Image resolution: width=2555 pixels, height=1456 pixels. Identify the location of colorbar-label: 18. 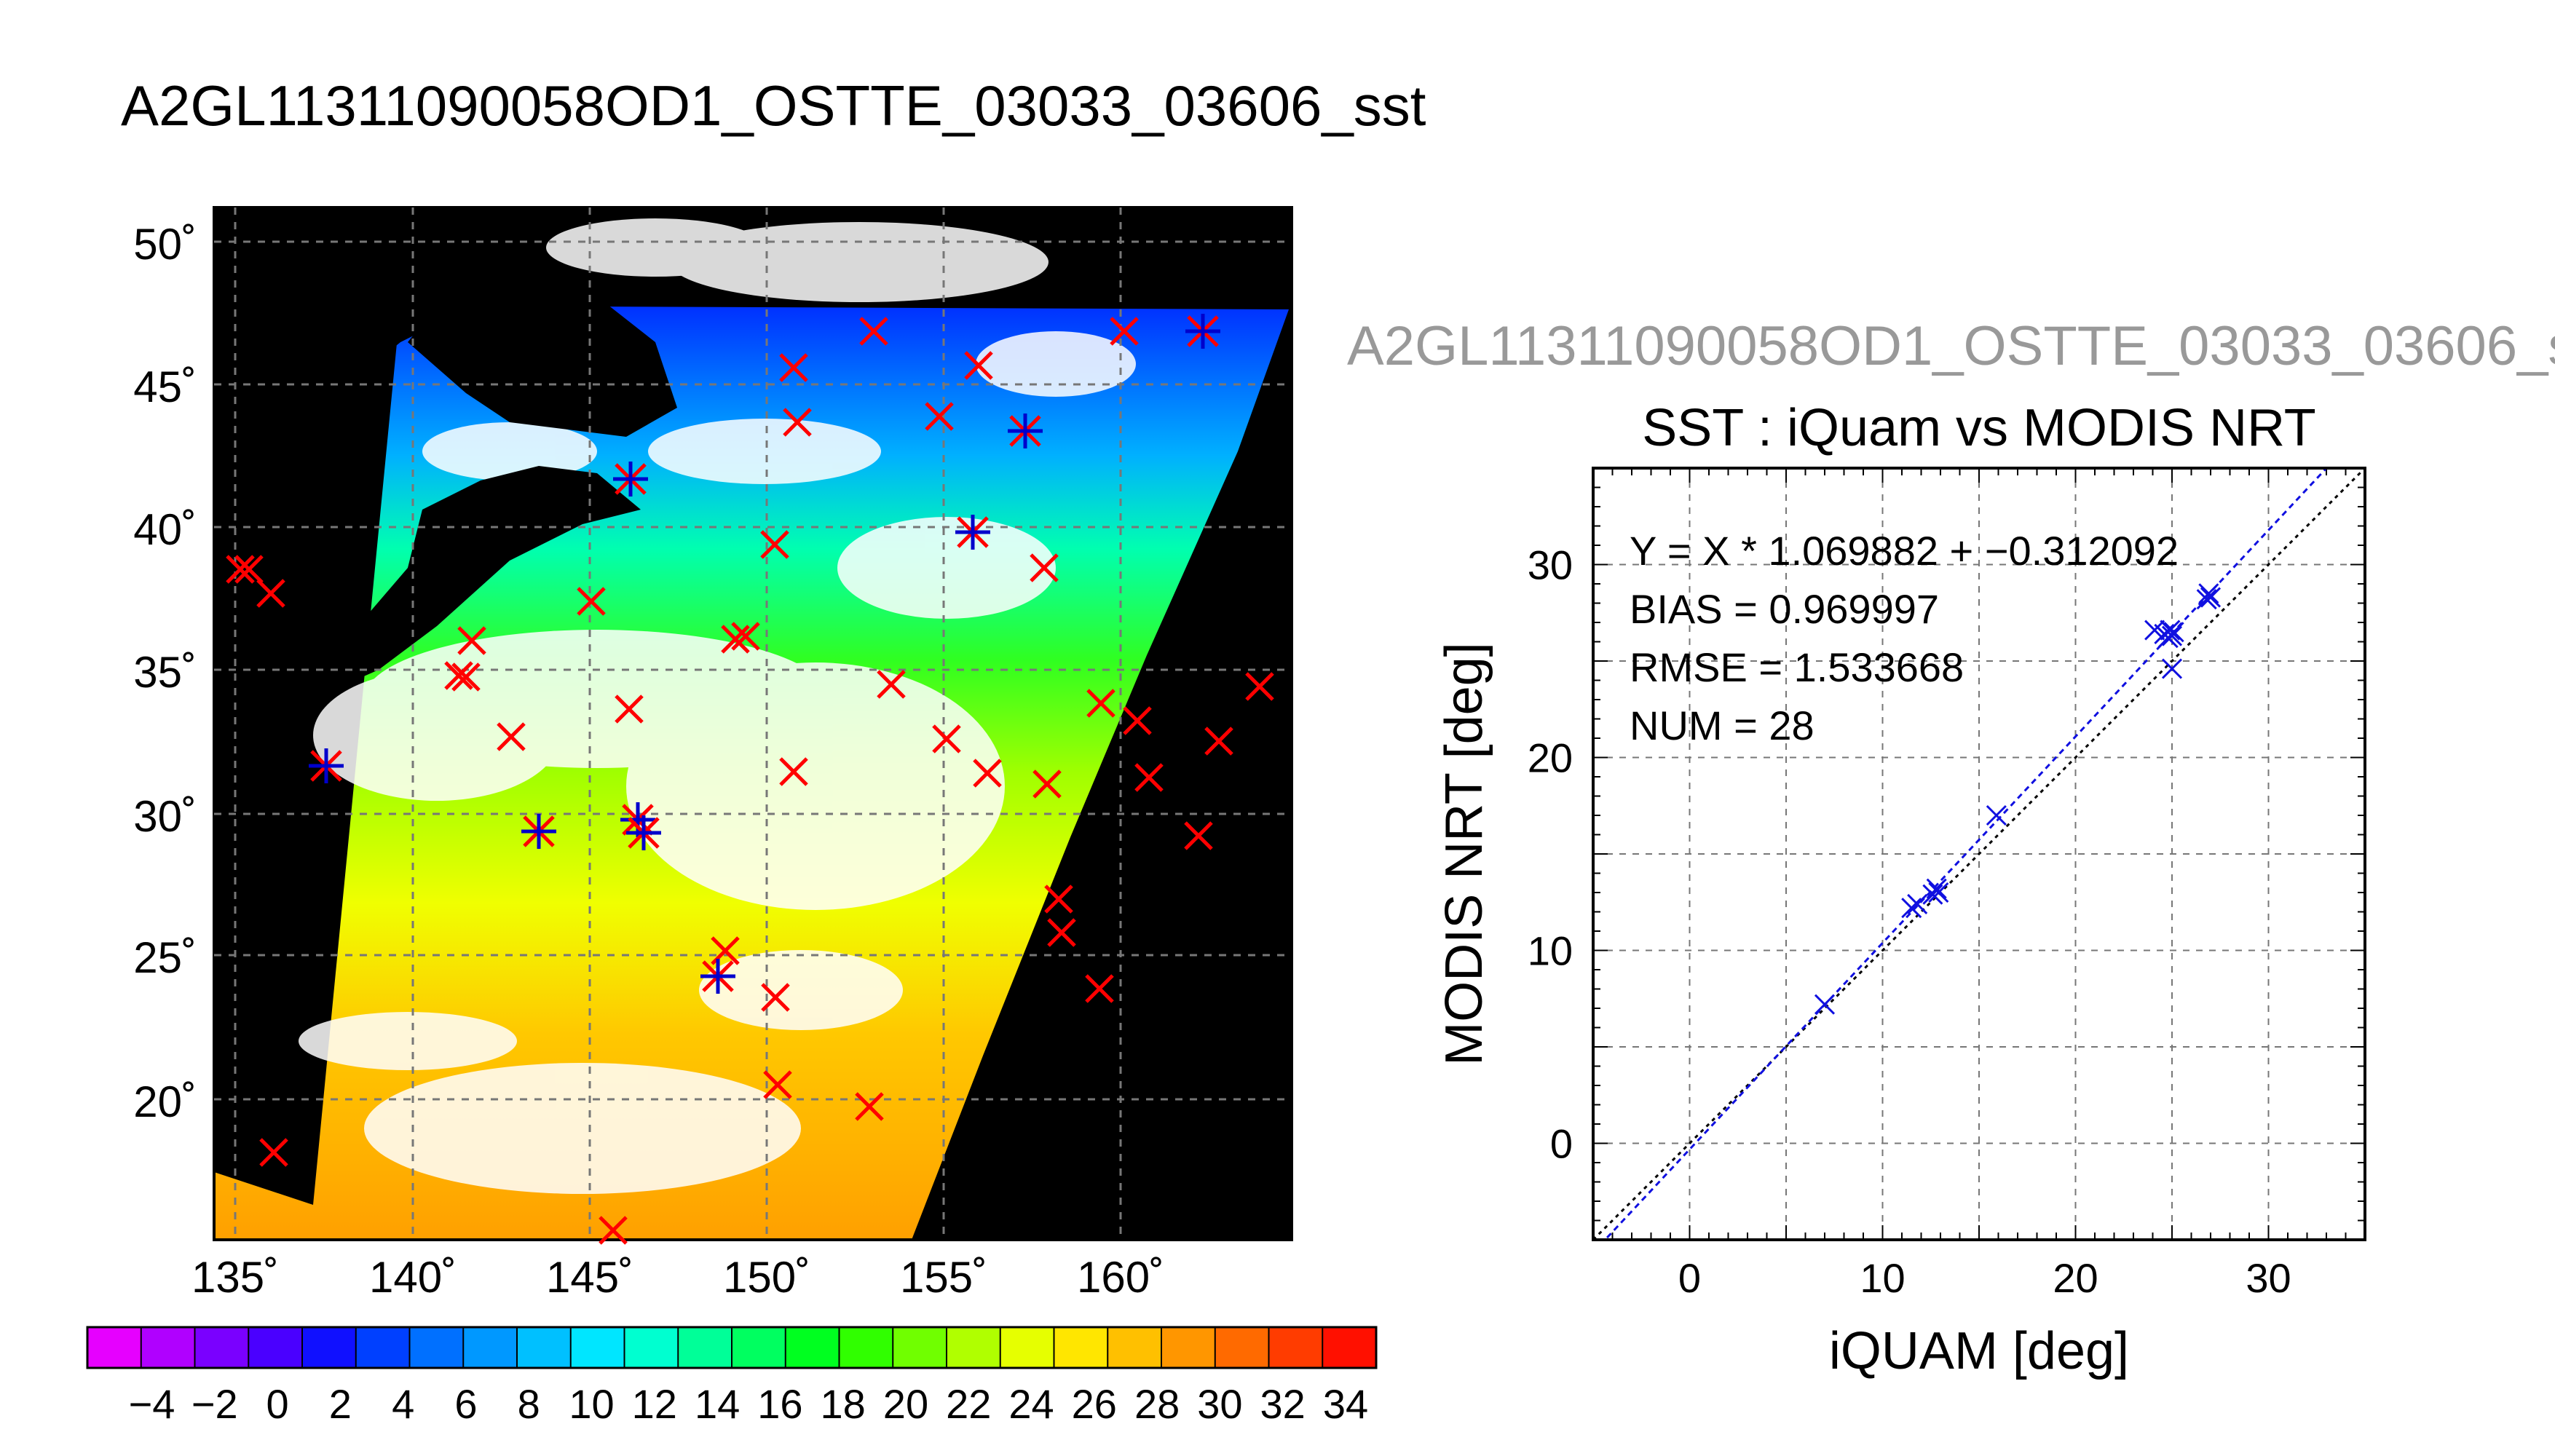
(843, 1404).